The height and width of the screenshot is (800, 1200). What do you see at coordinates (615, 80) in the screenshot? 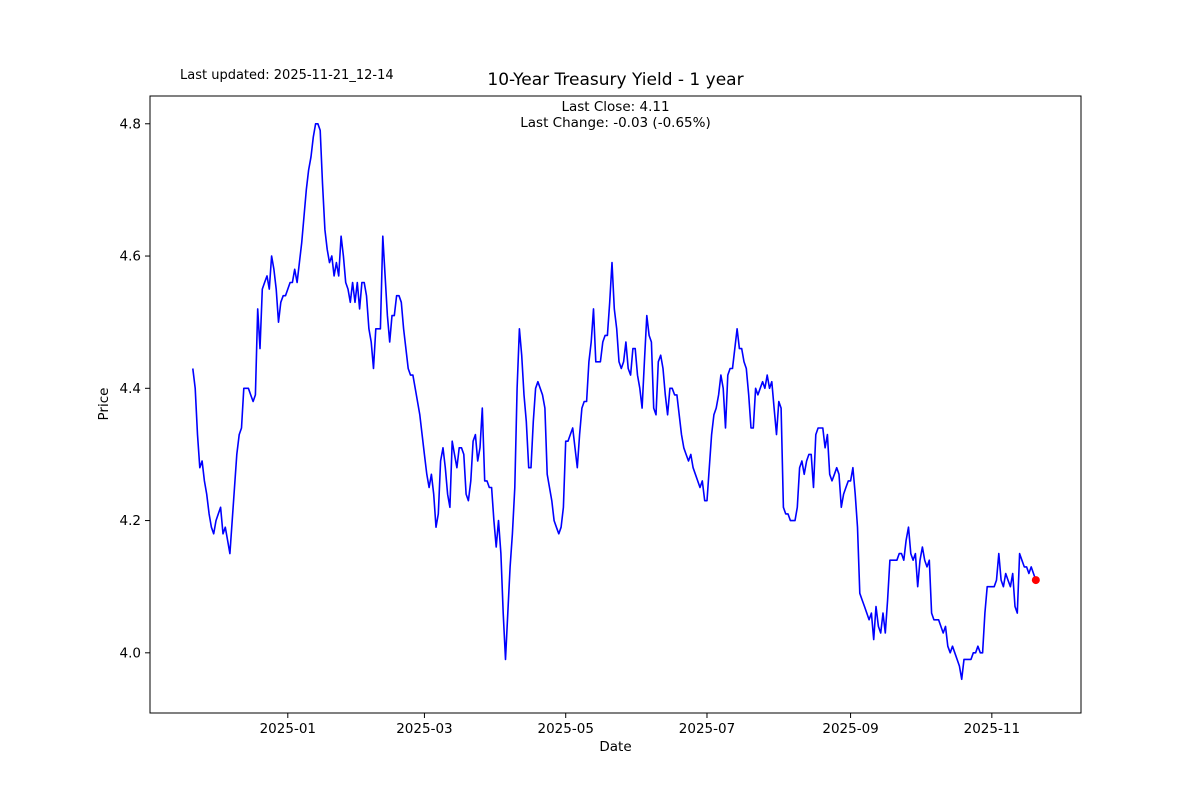
I see `chart-title: 10-Year Treasury Yield - 1 year` at bounding box center [615, 80].